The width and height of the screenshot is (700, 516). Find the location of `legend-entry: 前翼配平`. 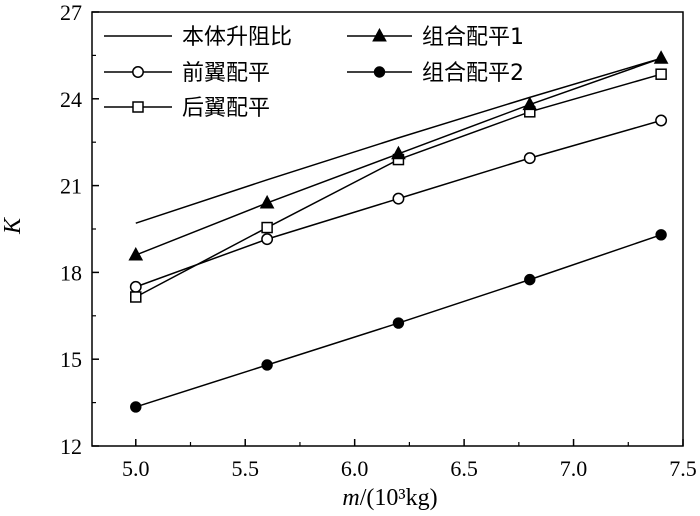

legend-entry: 前翼配平 is located at coordinates (187, 73).